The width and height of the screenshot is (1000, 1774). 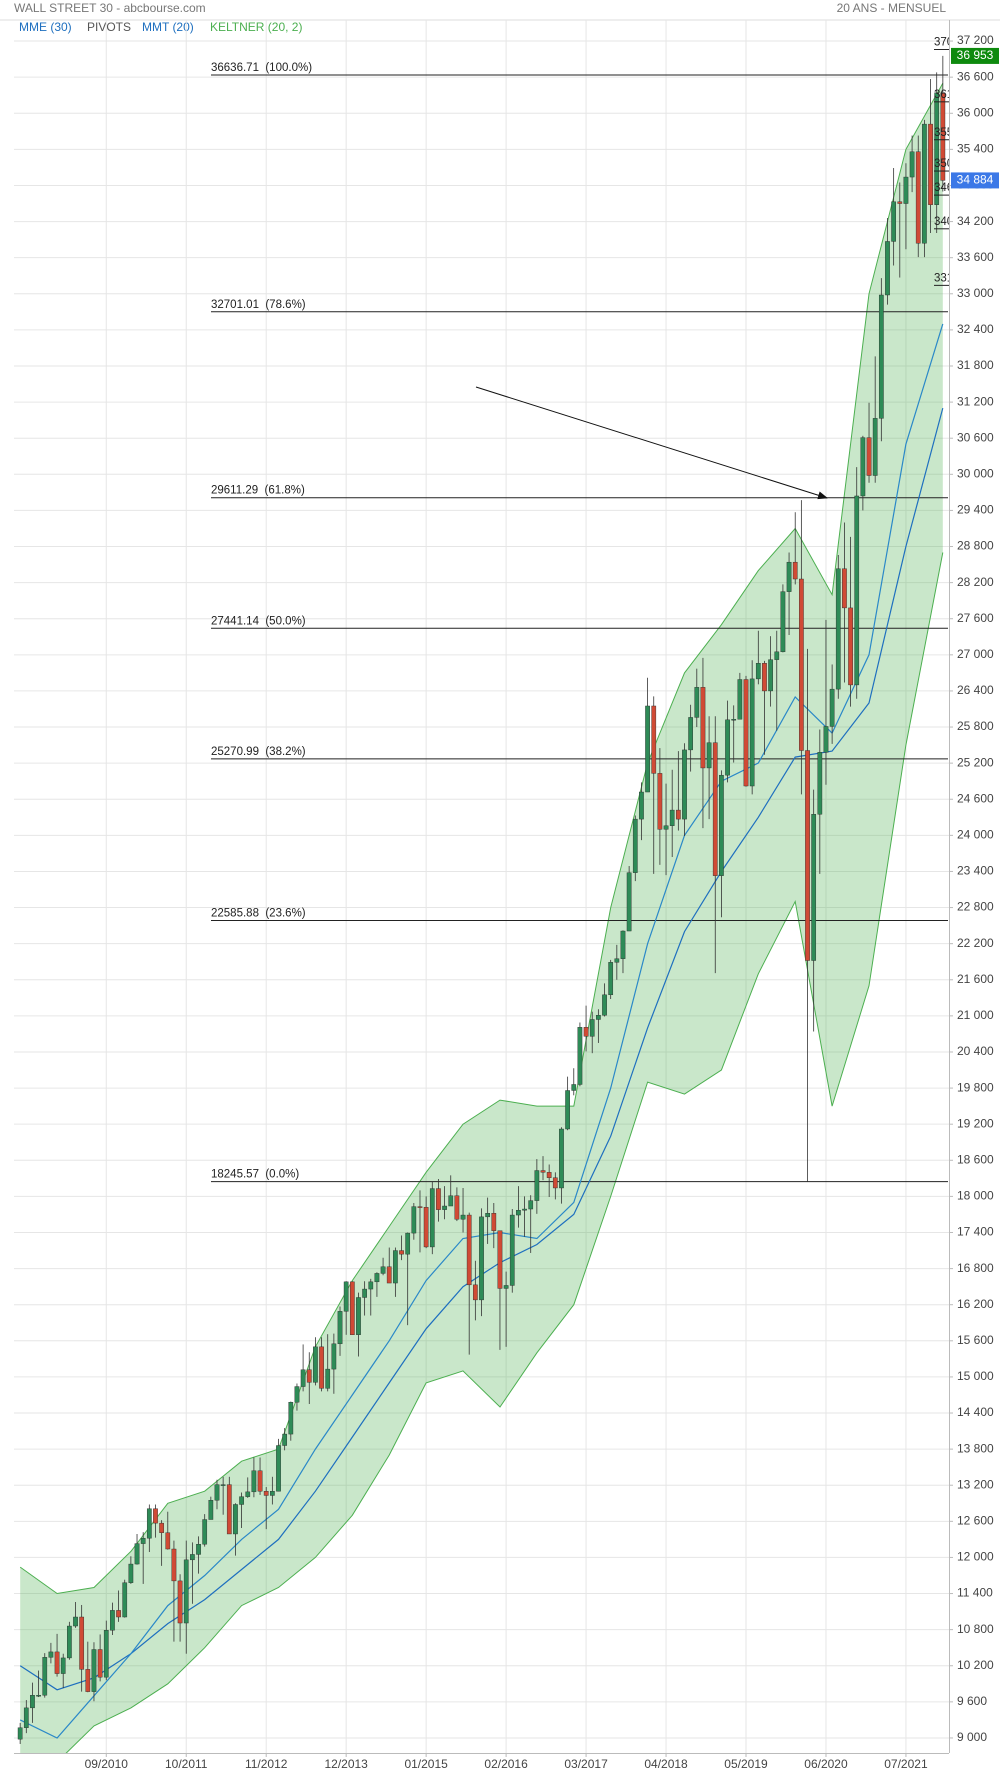 I want to click on pivot-label: 35040, so click(x=950, y=164).